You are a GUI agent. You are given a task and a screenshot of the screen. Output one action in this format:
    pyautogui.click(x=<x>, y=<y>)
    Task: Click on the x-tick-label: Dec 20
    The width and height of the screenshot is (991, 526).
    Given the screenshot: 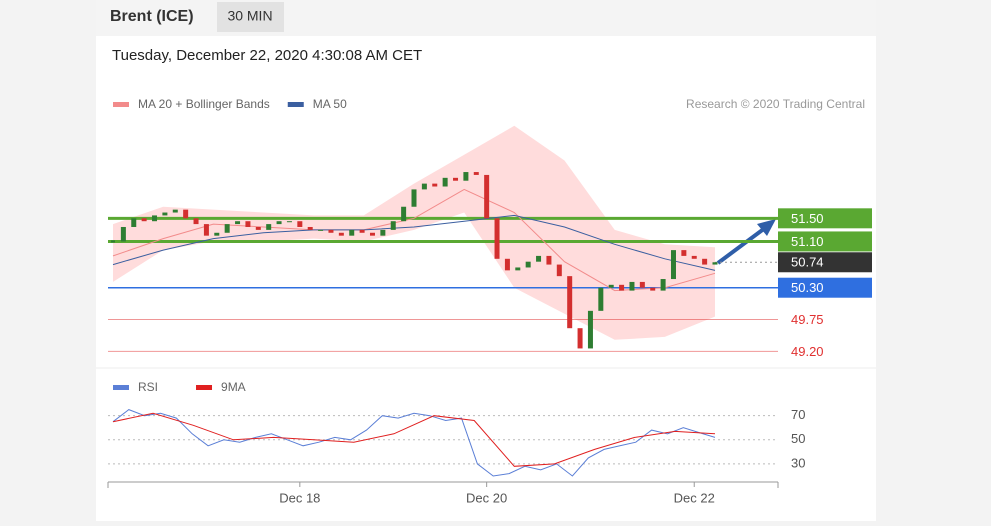 What is the action you would take?
    pyautogui.click(x=486, y=497)
    